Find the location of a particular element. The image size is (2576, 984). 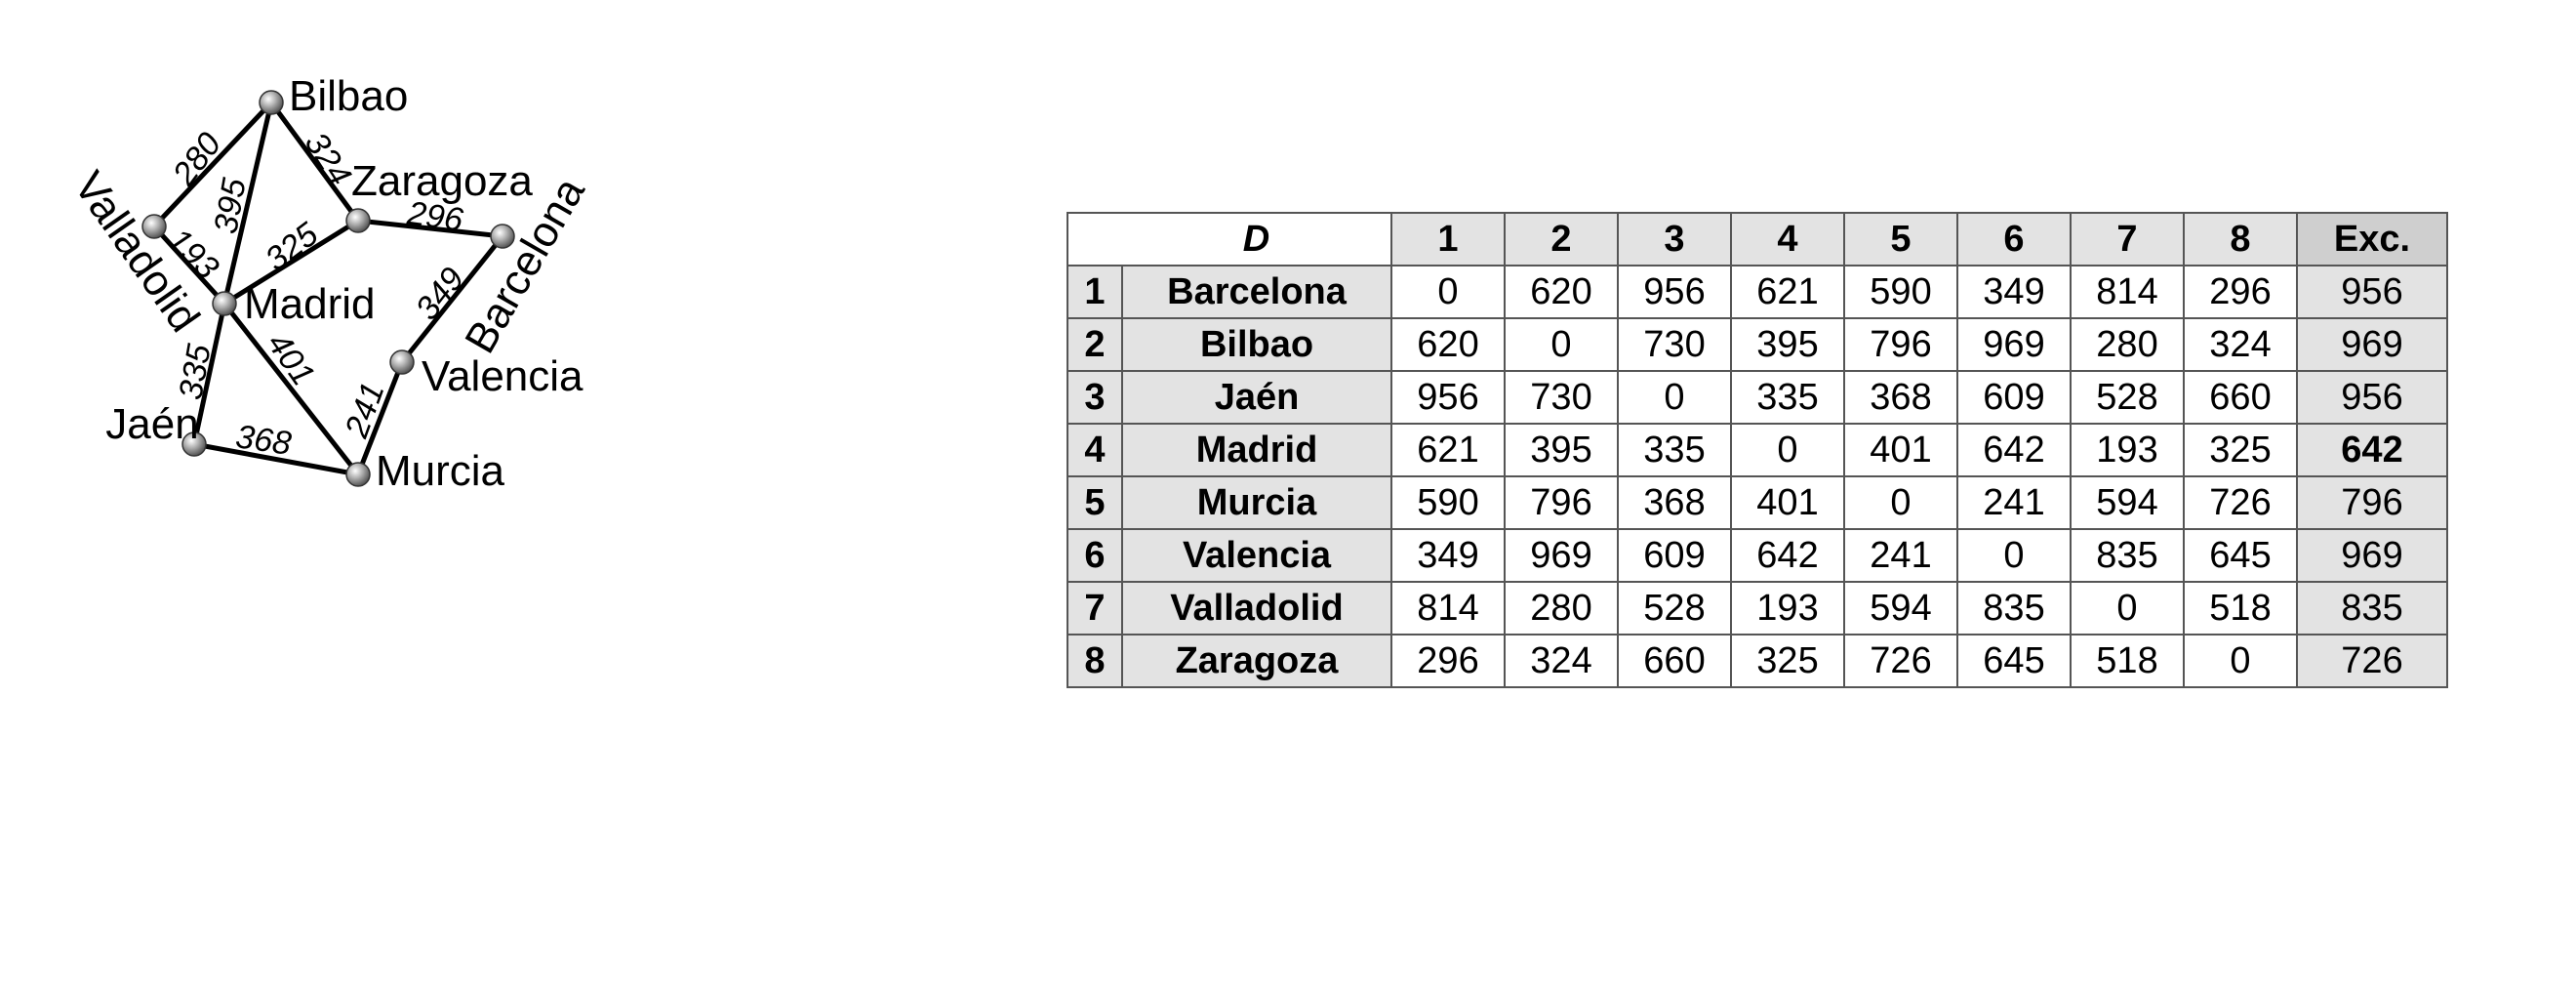

node-valladolid is located at coordinates (154, 226).